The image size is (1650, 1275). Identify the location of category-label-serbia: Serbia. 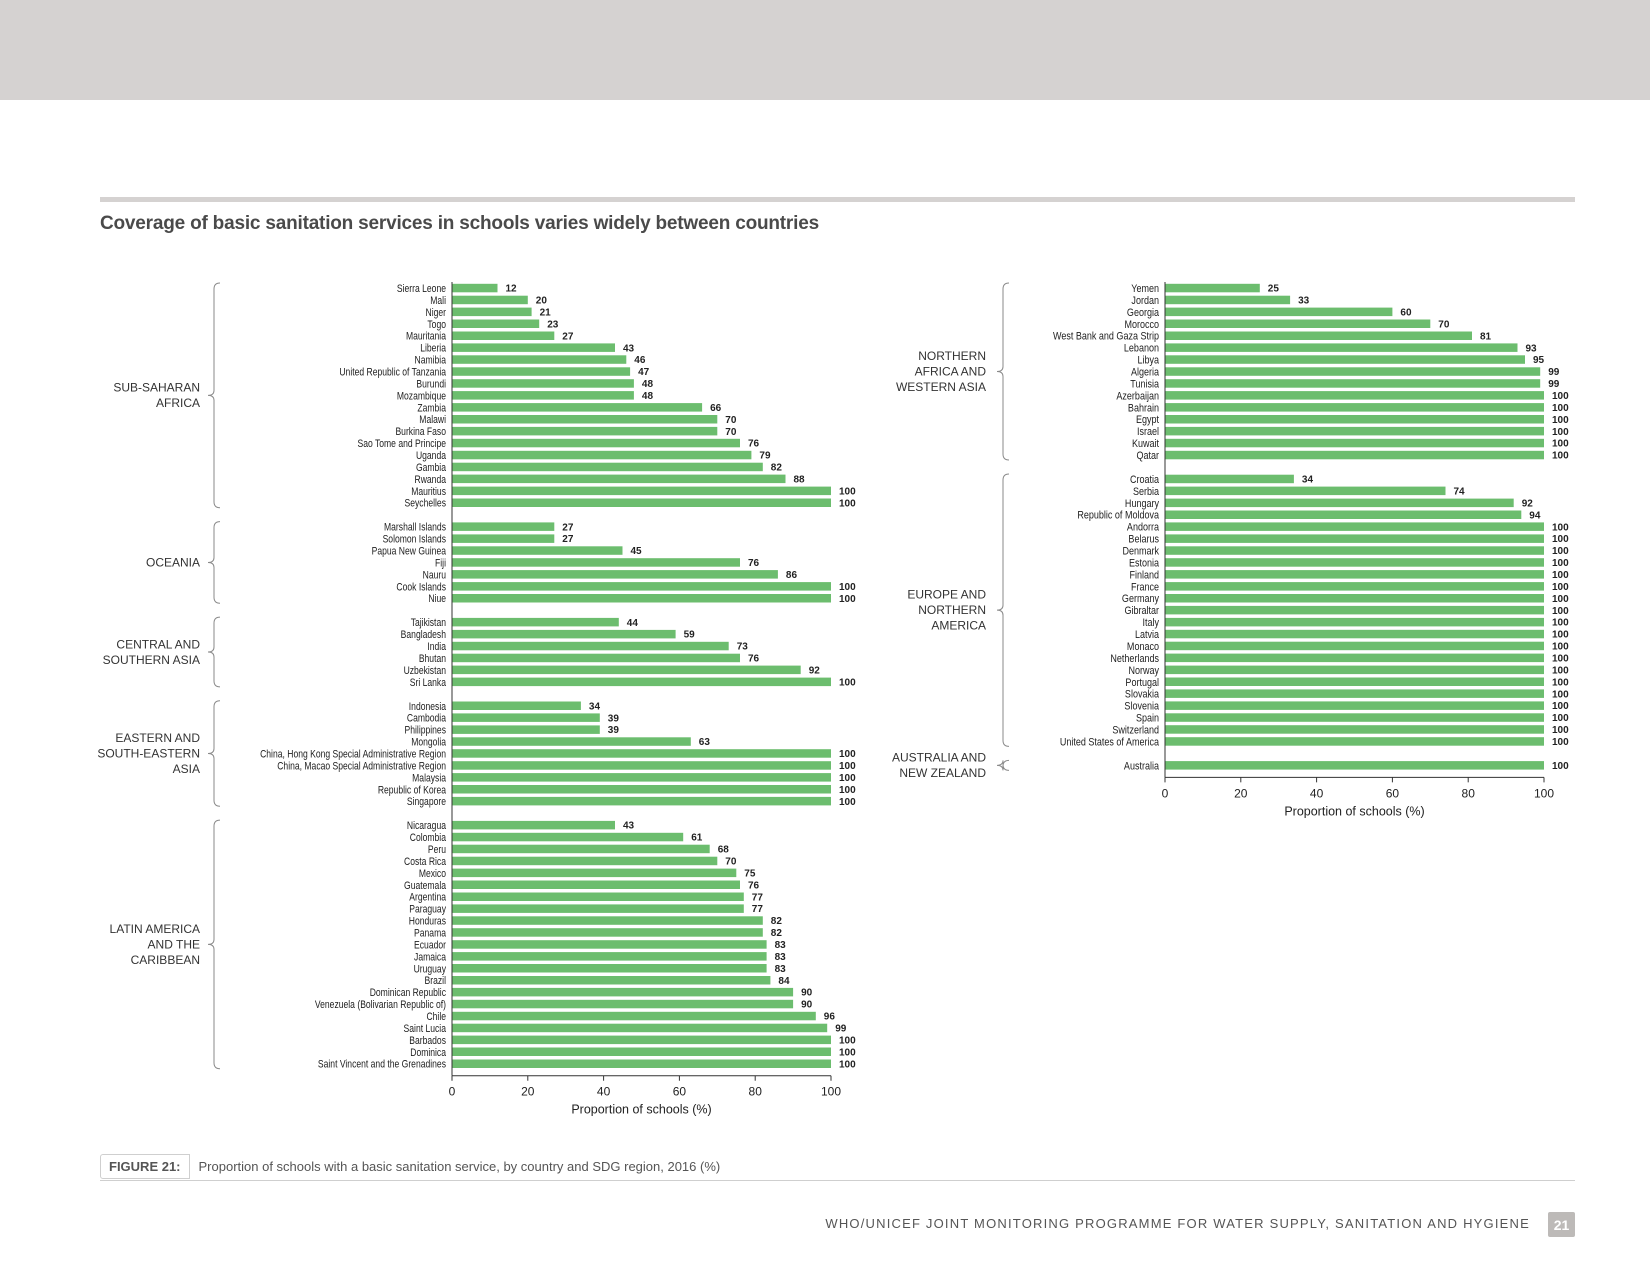
(1146, 492).